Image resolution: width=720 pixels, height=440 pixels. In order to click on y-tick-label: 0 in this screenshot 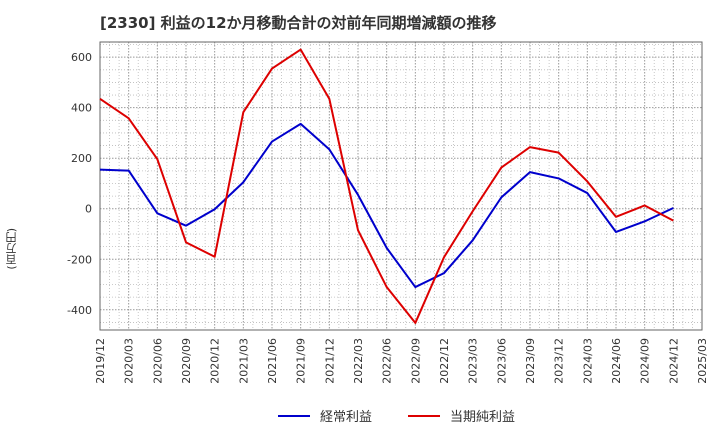, I will do `click(88, 209)`.